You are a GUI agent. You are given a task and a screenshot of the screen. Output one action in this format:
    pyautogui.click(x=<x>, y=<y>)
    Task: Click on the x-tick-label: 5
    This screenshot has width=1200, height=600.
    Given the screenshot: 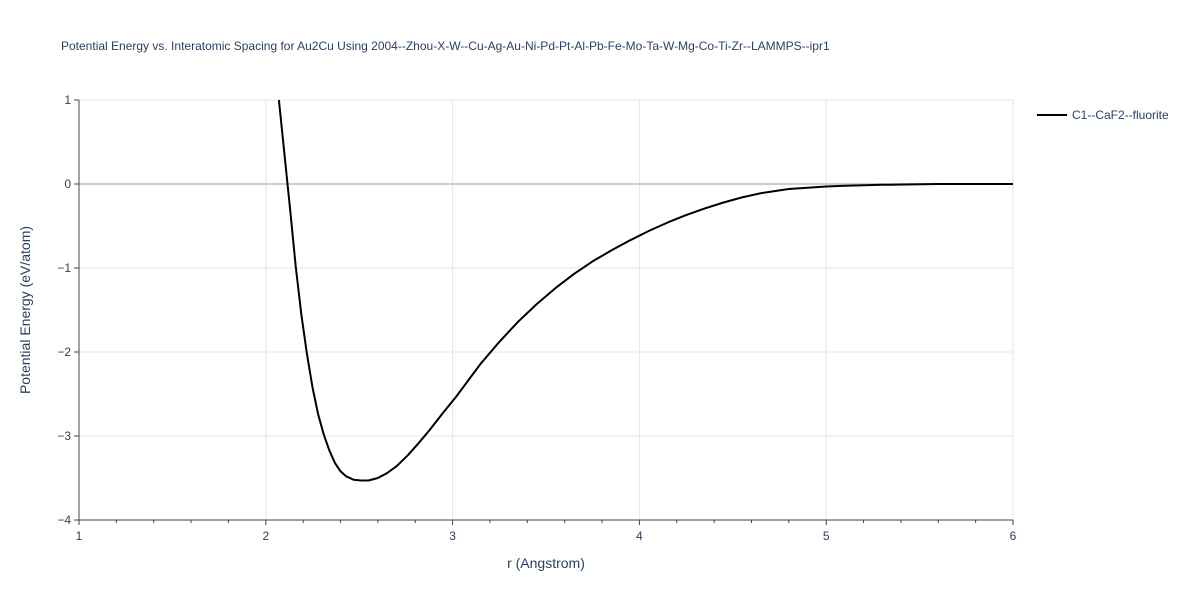 What is the action you would take?
    pyautogui.click(x=826, y=536)
    